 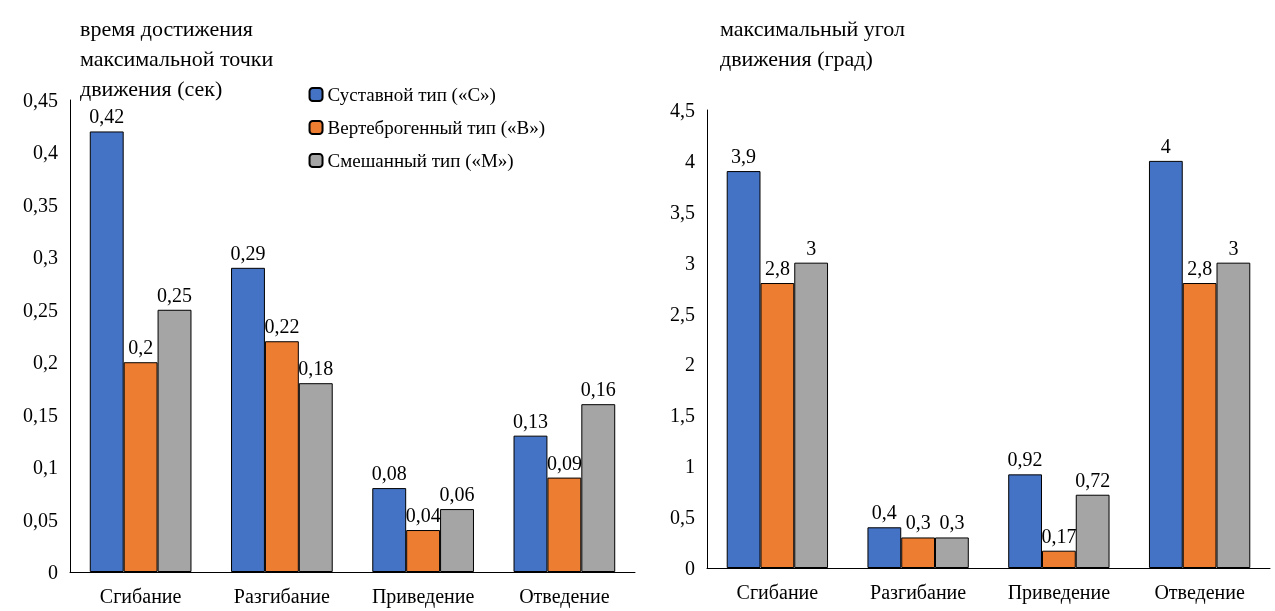 What do you see at coordinates (1165, 145) in the screenshot?
I see `data-label: 4` at bounding box center [1165, 145].